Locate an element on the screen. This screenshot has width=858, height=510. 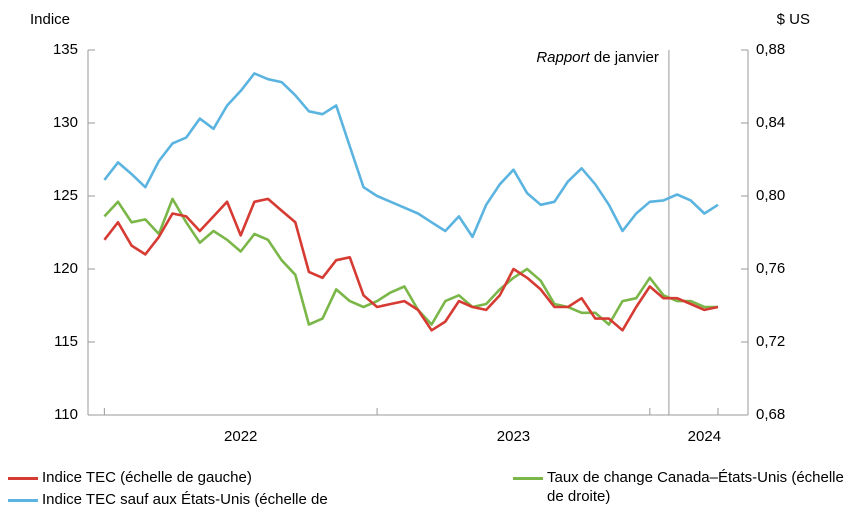
y-tick-label: 135 is located at coordinates (65, 49).